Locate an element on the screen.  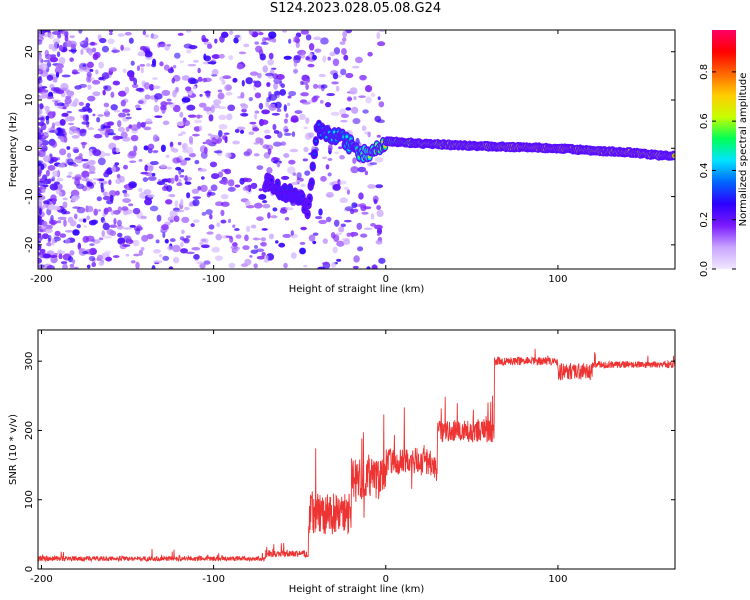
y-axis-label: SNR (10 * v/v) is located at coordinates (13, 449).